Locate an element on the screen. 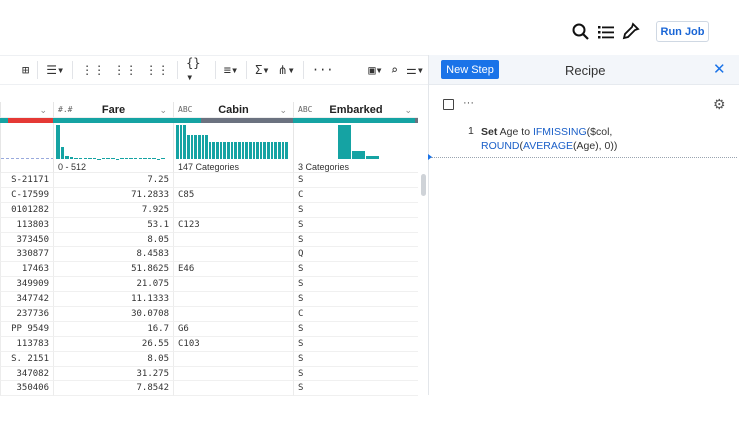  table-cell: C-17599 is located at coordinates (26, 195).